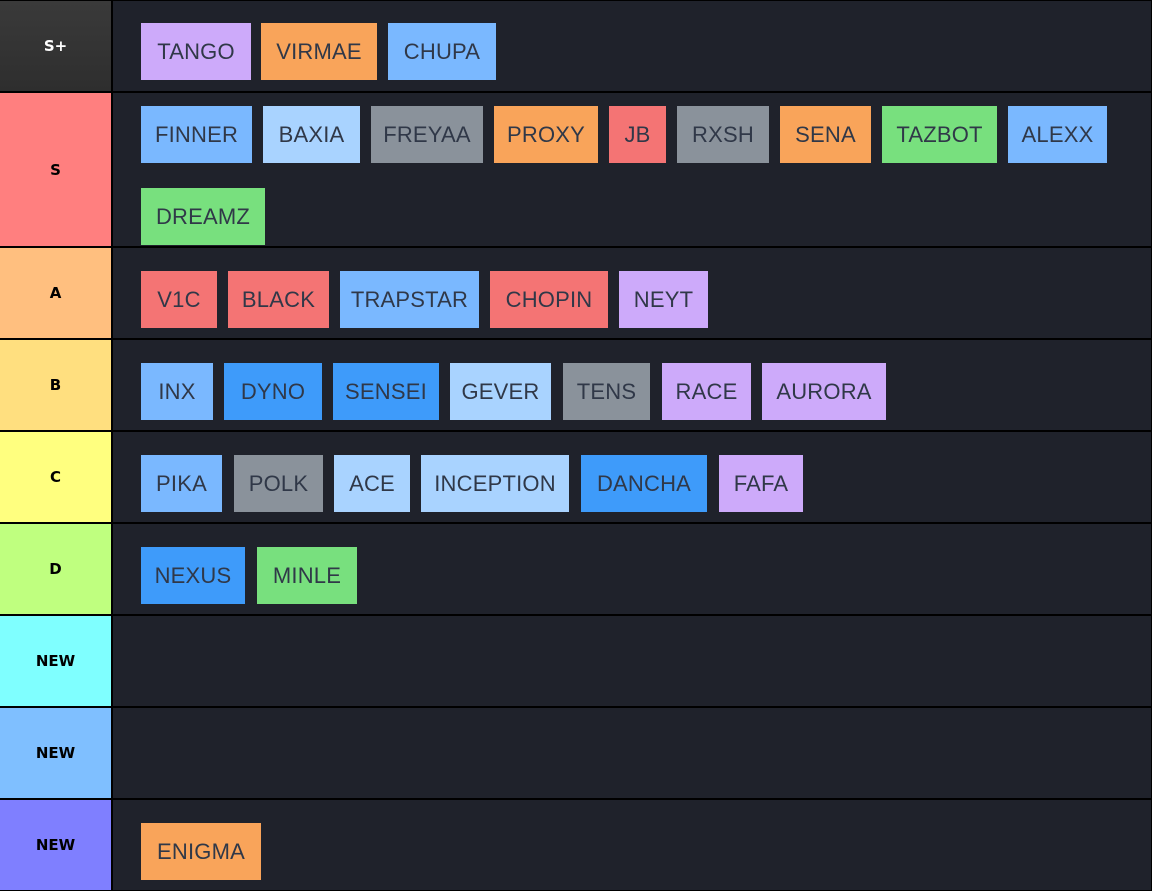  I want to click on tier-item: NEXUS, so click(193, 575).